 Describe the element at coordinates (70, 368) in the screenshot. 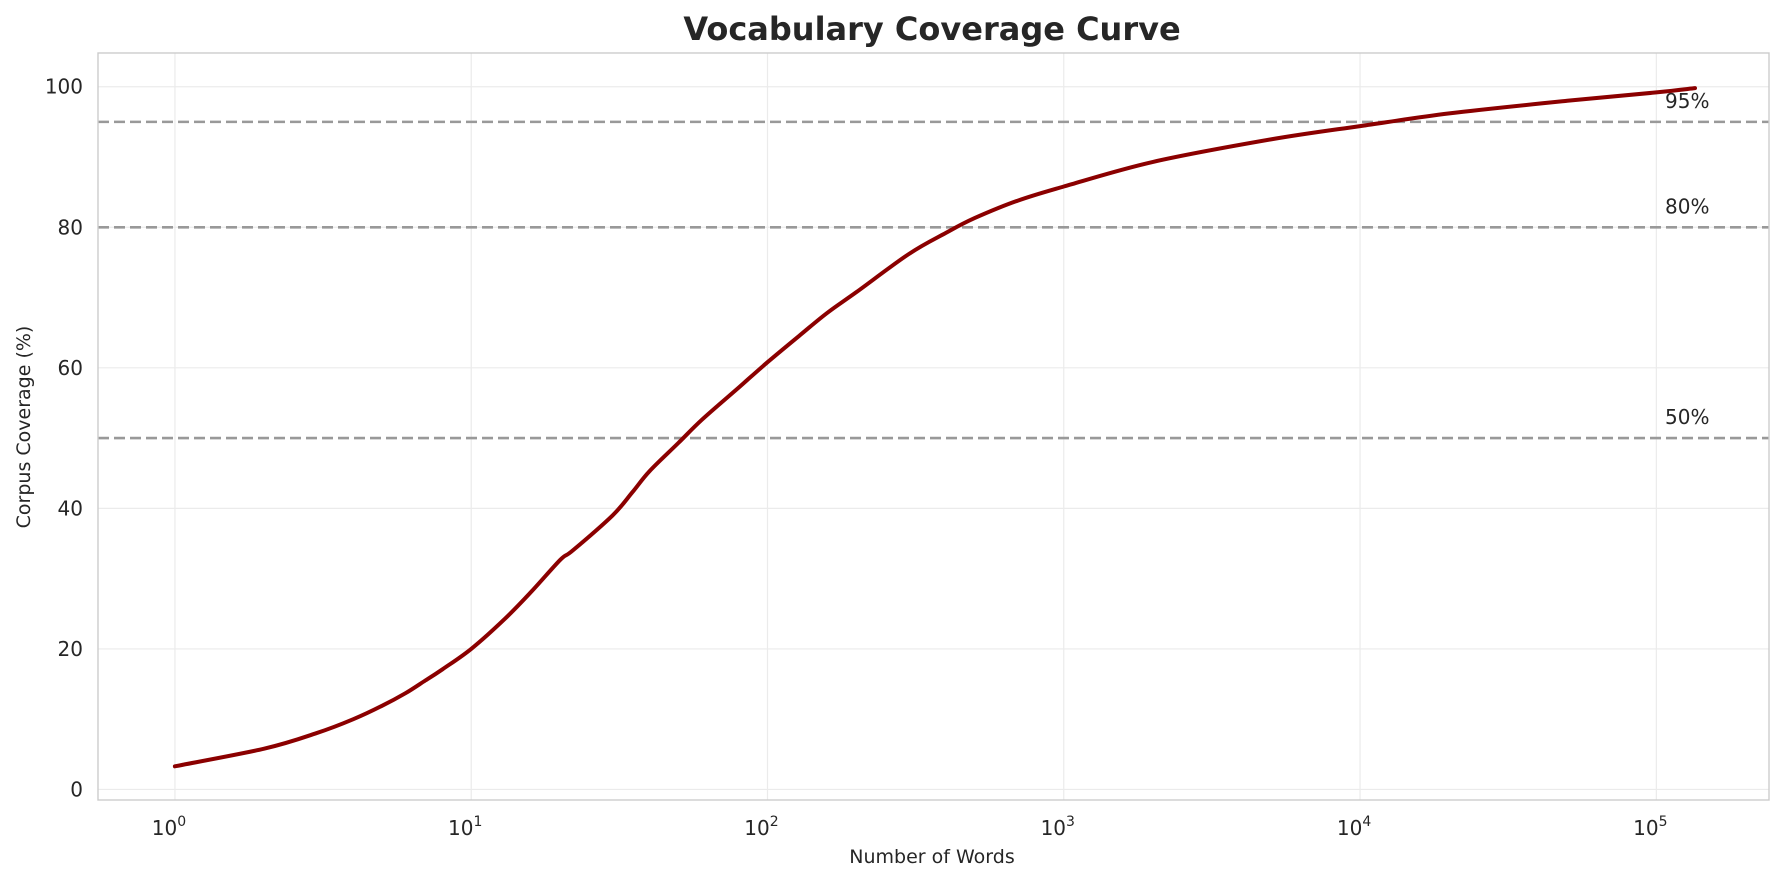

I see `y-tick-label: 60` at that location.